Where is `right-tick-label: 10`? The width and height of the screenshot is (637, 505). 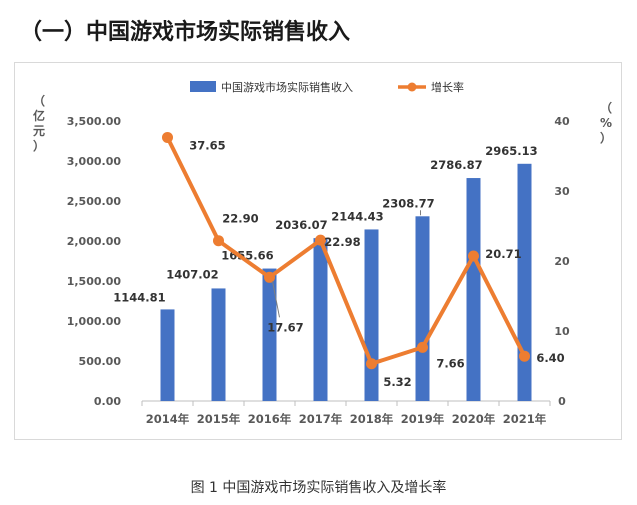
right-tick-label: 10 is located at coordinates (562, 331).